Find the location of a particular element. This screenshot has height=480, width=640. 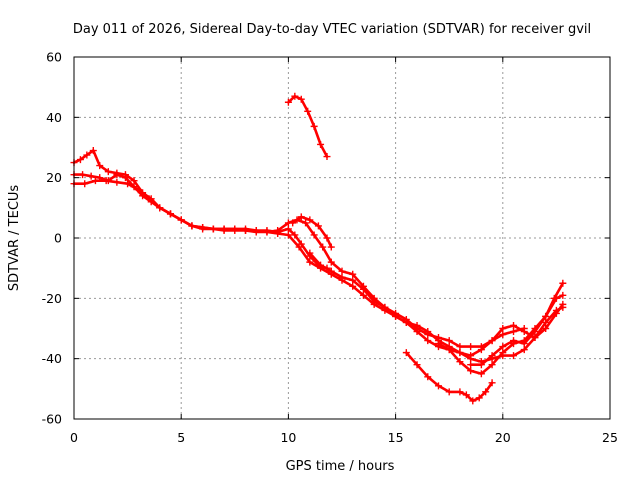

x-tick-label: 15 is located at coordinates (396, 437).